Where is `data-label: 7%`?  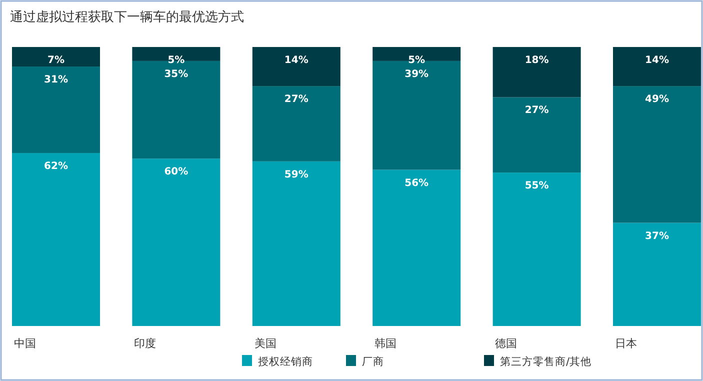 data-label: 7% is located at coordinates (56, 60).